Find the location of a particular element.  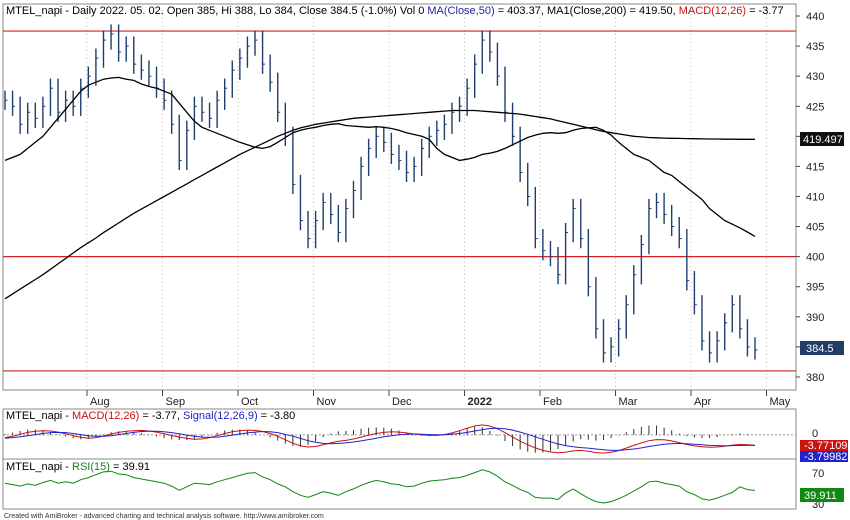

rsi-last-tag: 39.911 is located at coordinates (822, 495).